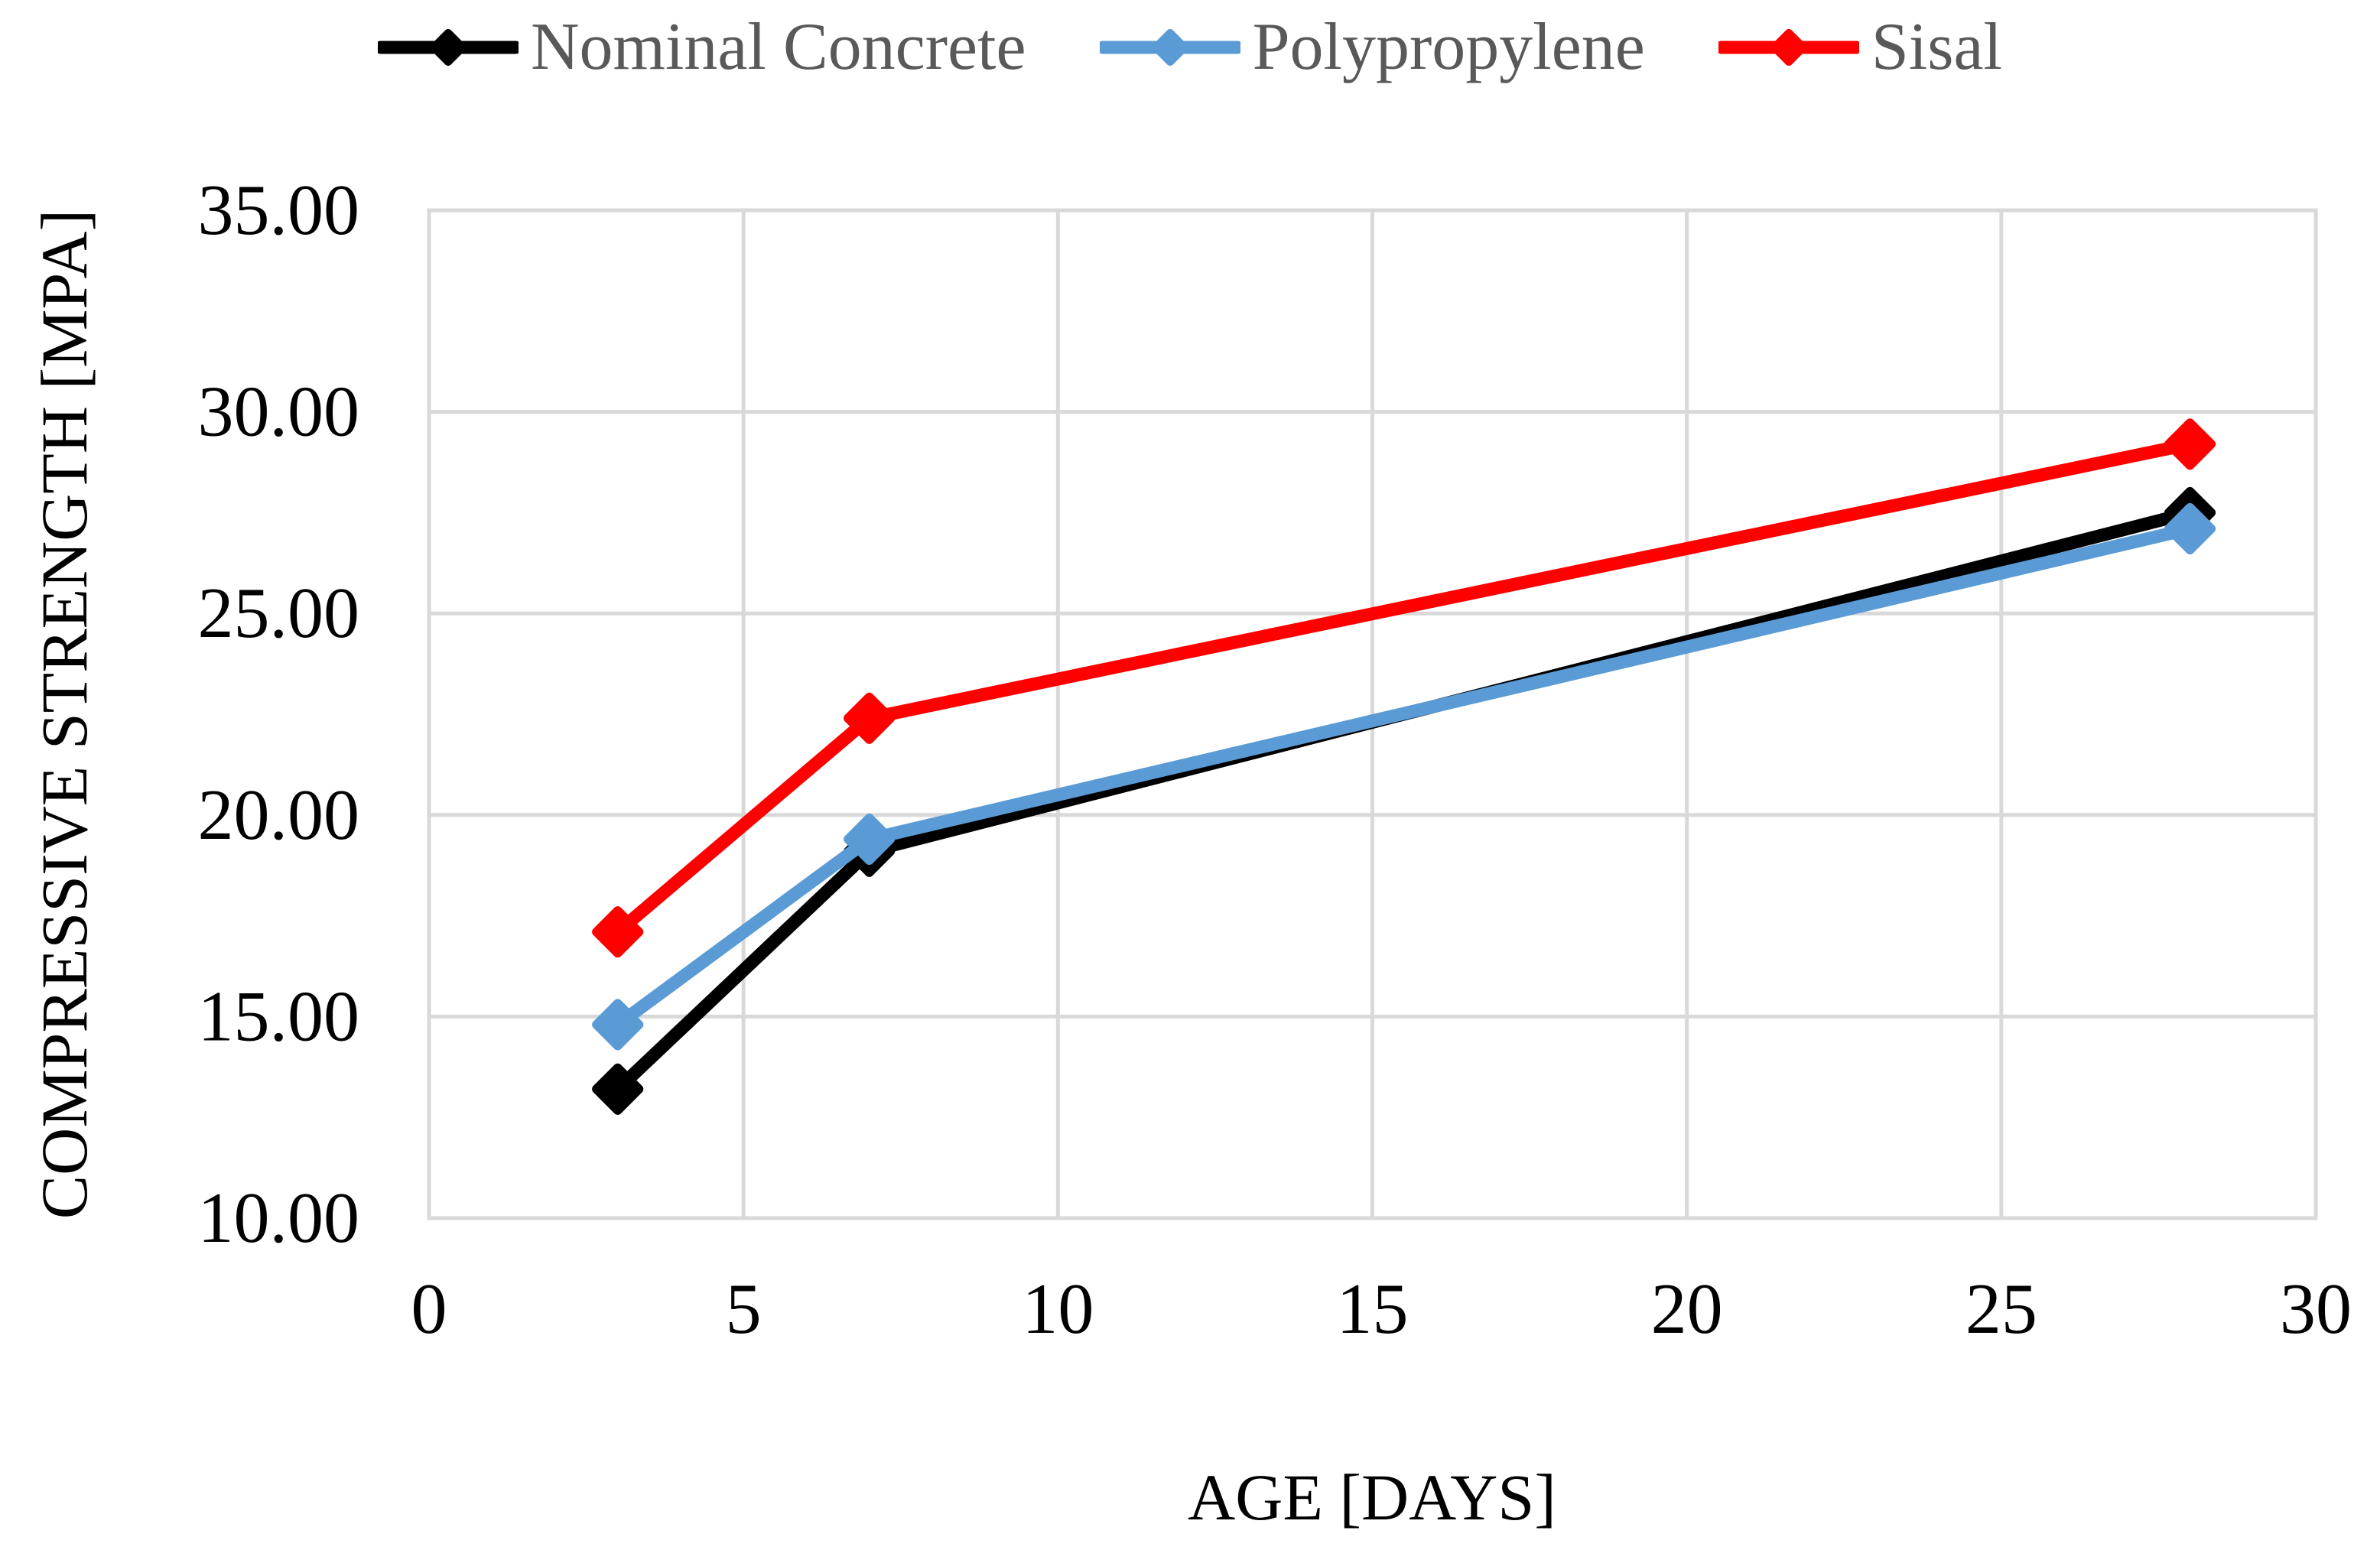 The height and width of the screenshot is (1563, 2380). Describe the element at coordinates (2316, 1309) in the screenshot. I see `x-tick-label: 30` at that location.